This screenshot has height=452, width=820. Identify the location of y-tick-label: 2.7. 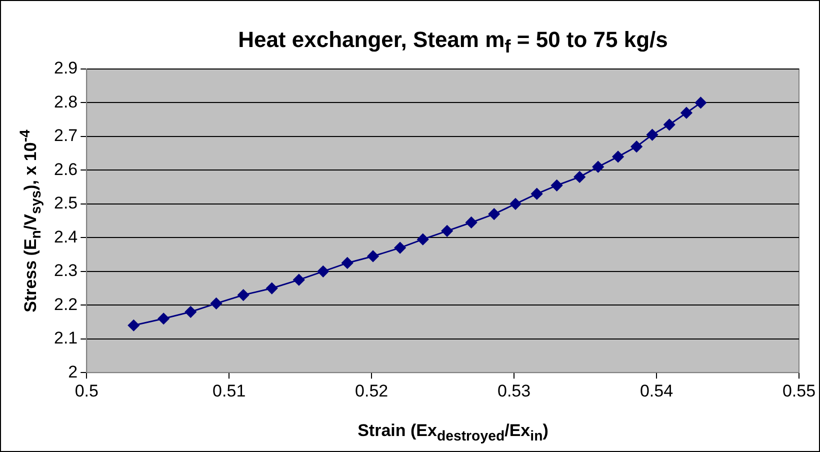
(66, 136).